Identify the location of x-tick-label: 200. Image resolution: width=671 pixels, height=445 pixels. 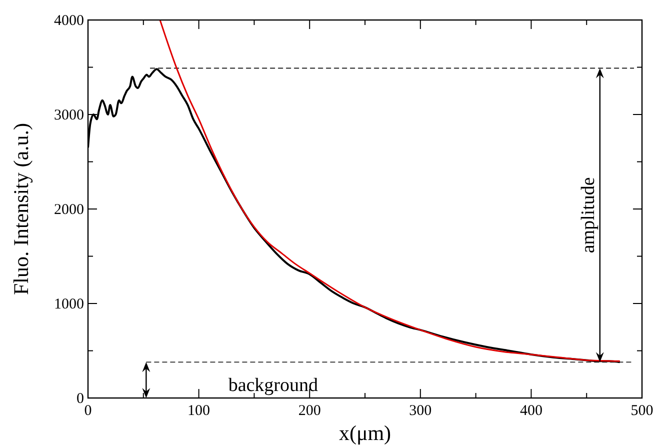
(309, 411).